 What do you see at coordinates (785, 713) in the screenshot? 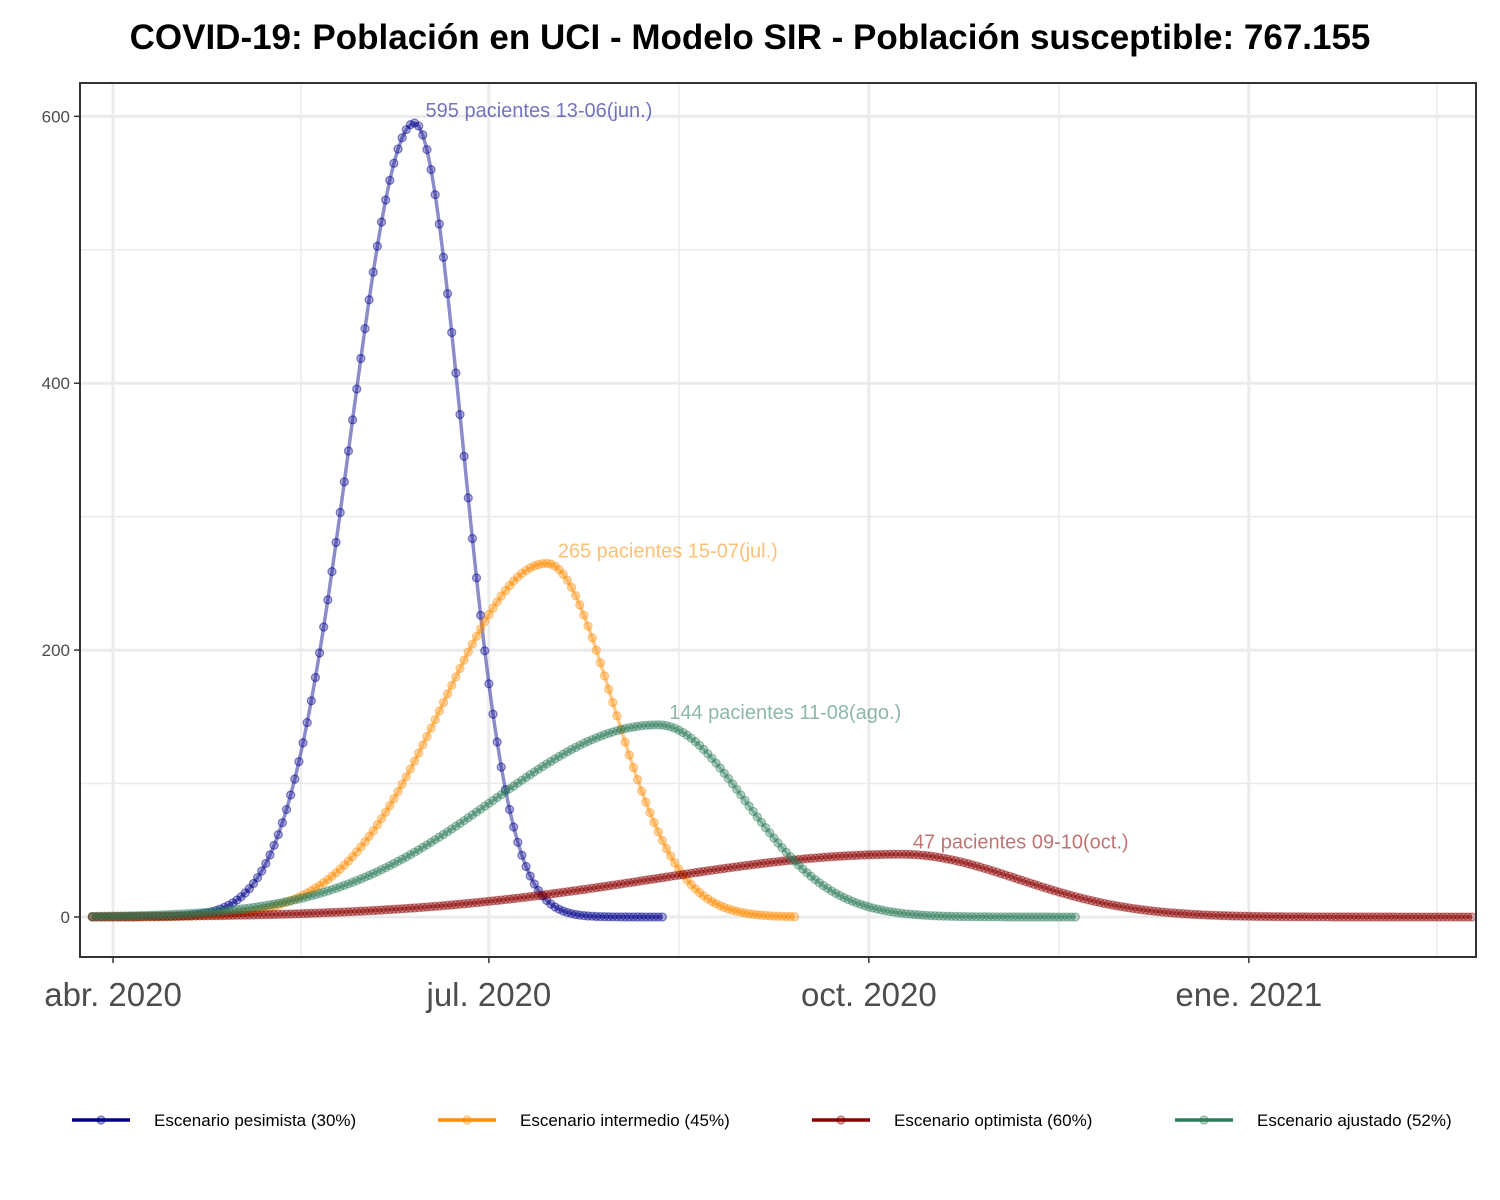
I see `peak-label: 144 pacientes 11-08(ago.)` at bounding box center [785, 713].